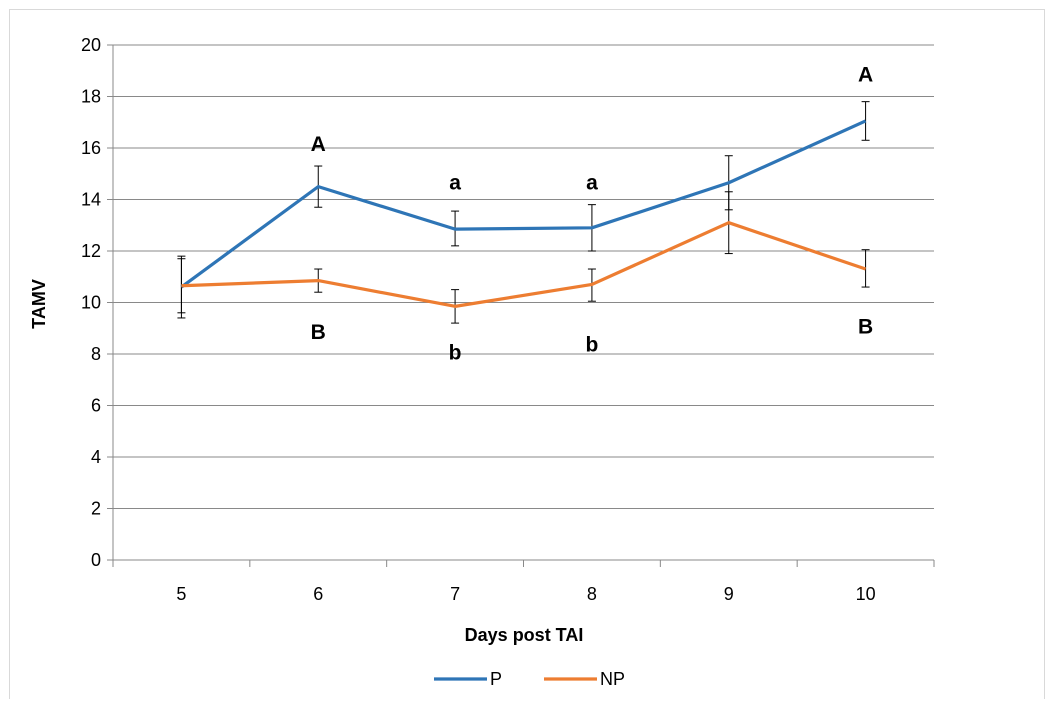 The height and width of the screenshot is (706, 1053). What do you see at coordinates (612, 679) in the screenshot?
I see `legend-label-np: NP` at bounding box center [612, 679].